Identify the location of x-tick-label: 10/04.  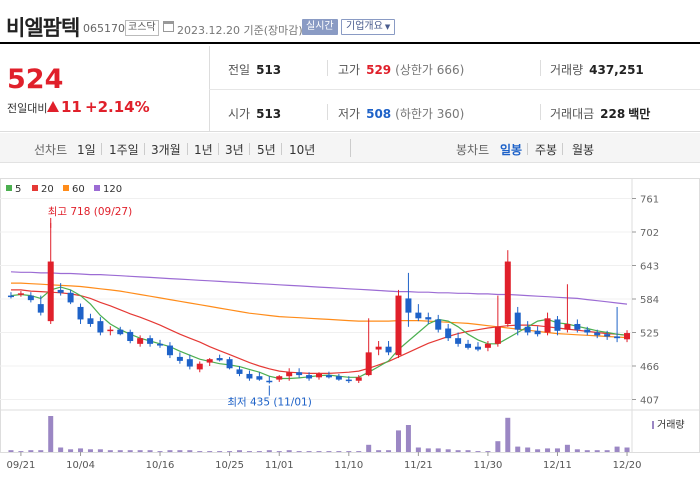
(80, 465).